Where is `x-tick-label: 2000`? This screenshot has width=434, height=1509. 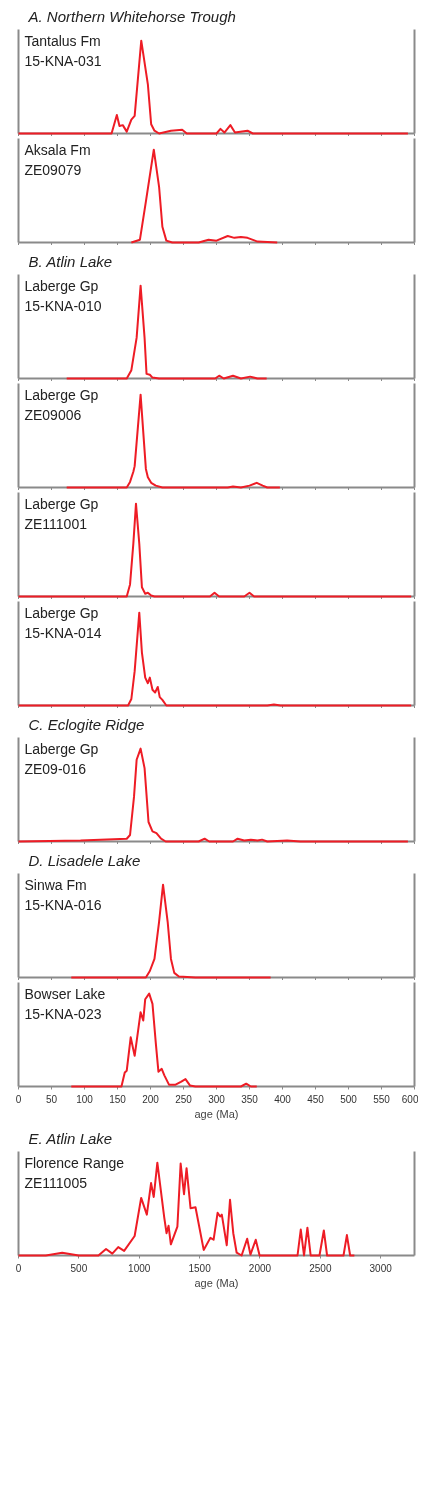
x-tick-label: 2000 is located at coordinates (260, 1268).